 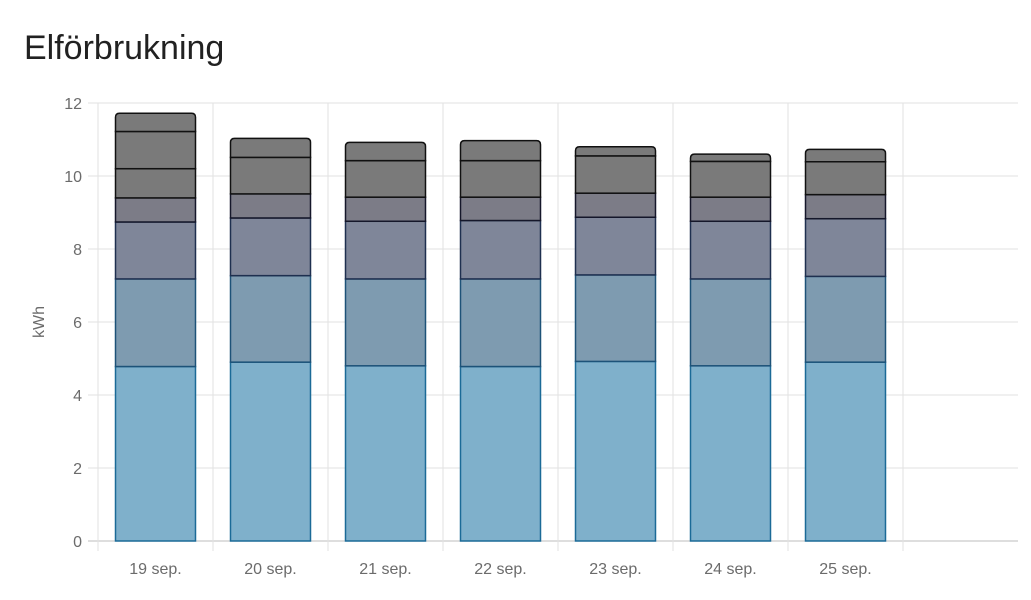 I want to click on y-tick-label: 4, so click(x=77, y=396).